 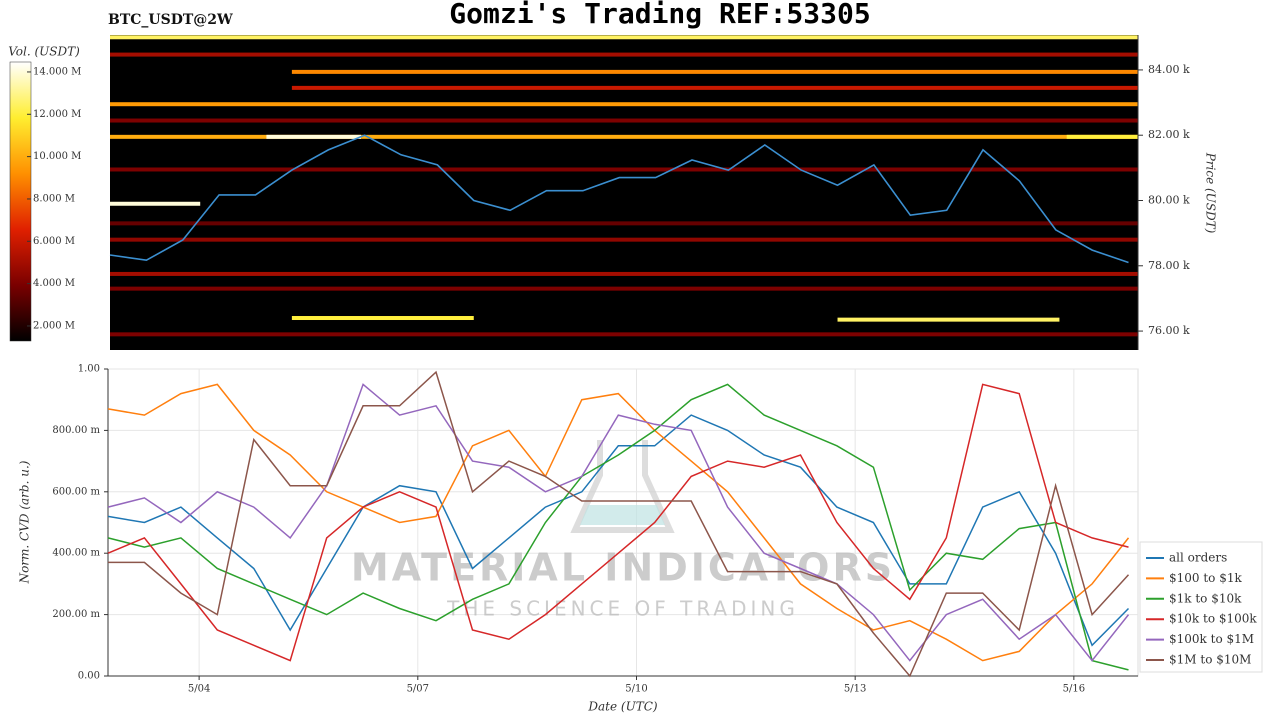 What do you see at coordinates (1205, 578) in the screenshot?
I see `legend-label: $100 to $1k` at bounding box center [1205, 578].